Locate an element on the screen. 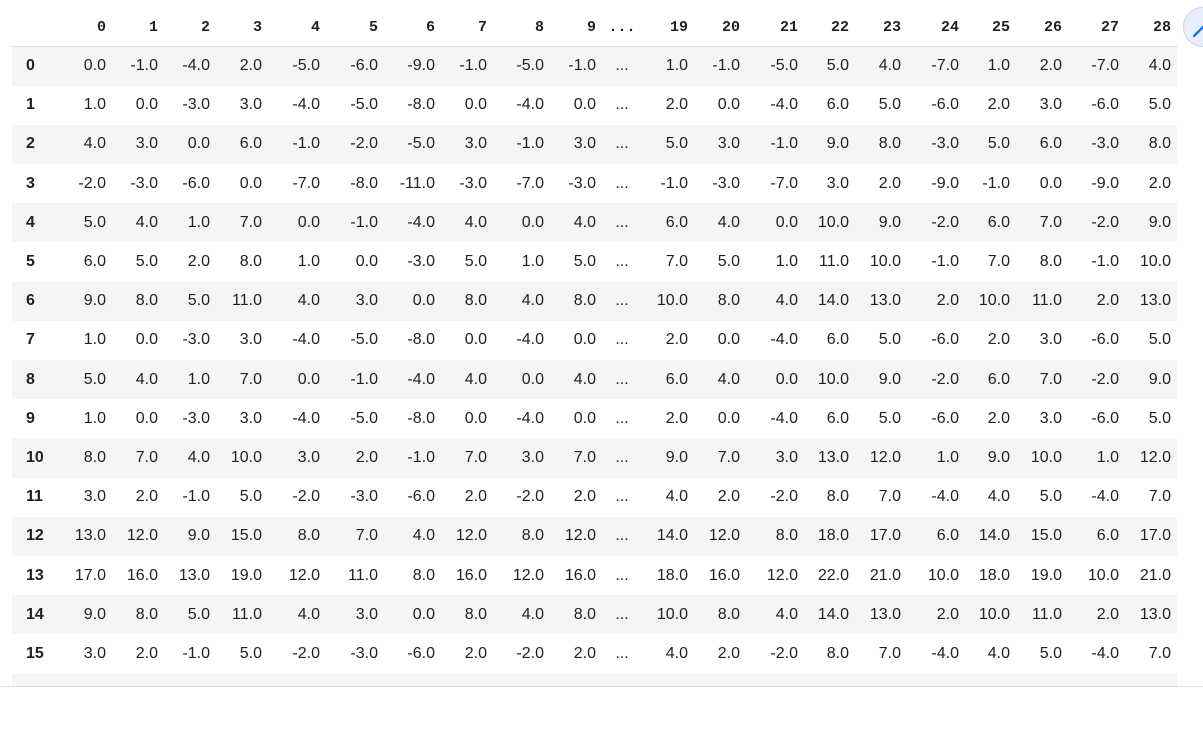  table-cell: -11.0 is located at coordinates (417, 183).